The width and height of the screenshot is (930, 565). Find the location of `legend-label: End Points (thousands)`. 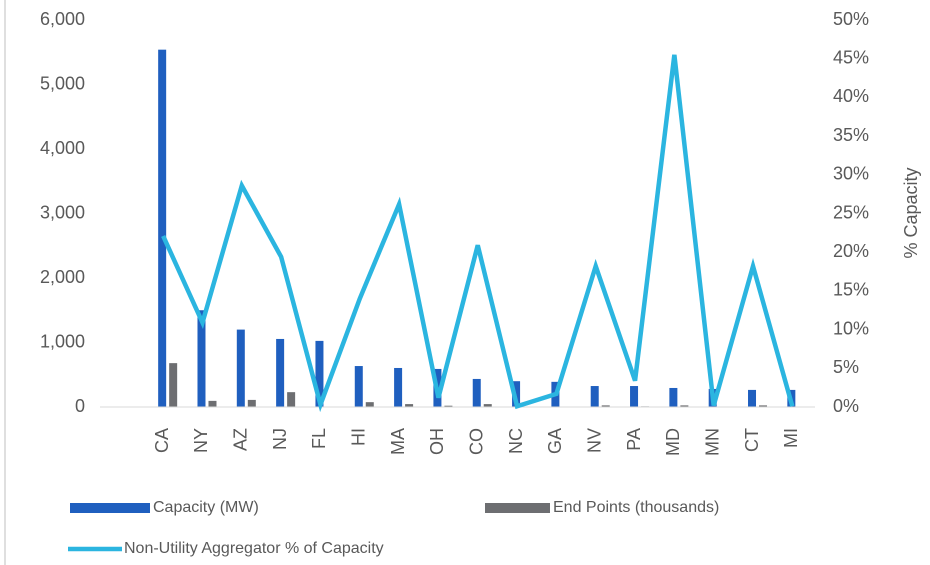

legend-label: End Points (thousands) is located at coordinates (636, 507).